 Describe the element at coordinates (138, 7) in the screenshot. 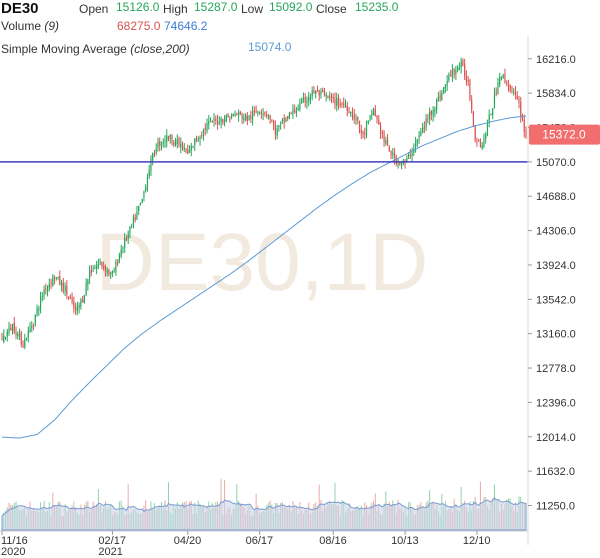

I see `open-value: 15126.0` at that location.